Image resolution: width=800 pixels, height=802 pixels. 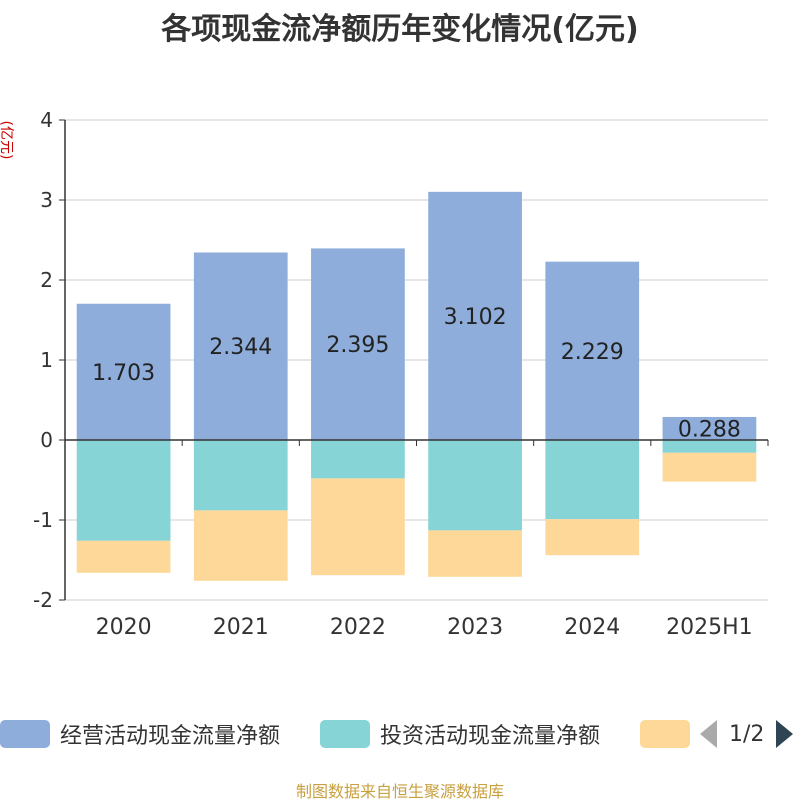 I want to click on bar-series0-2024, so click(x=592, y=350).